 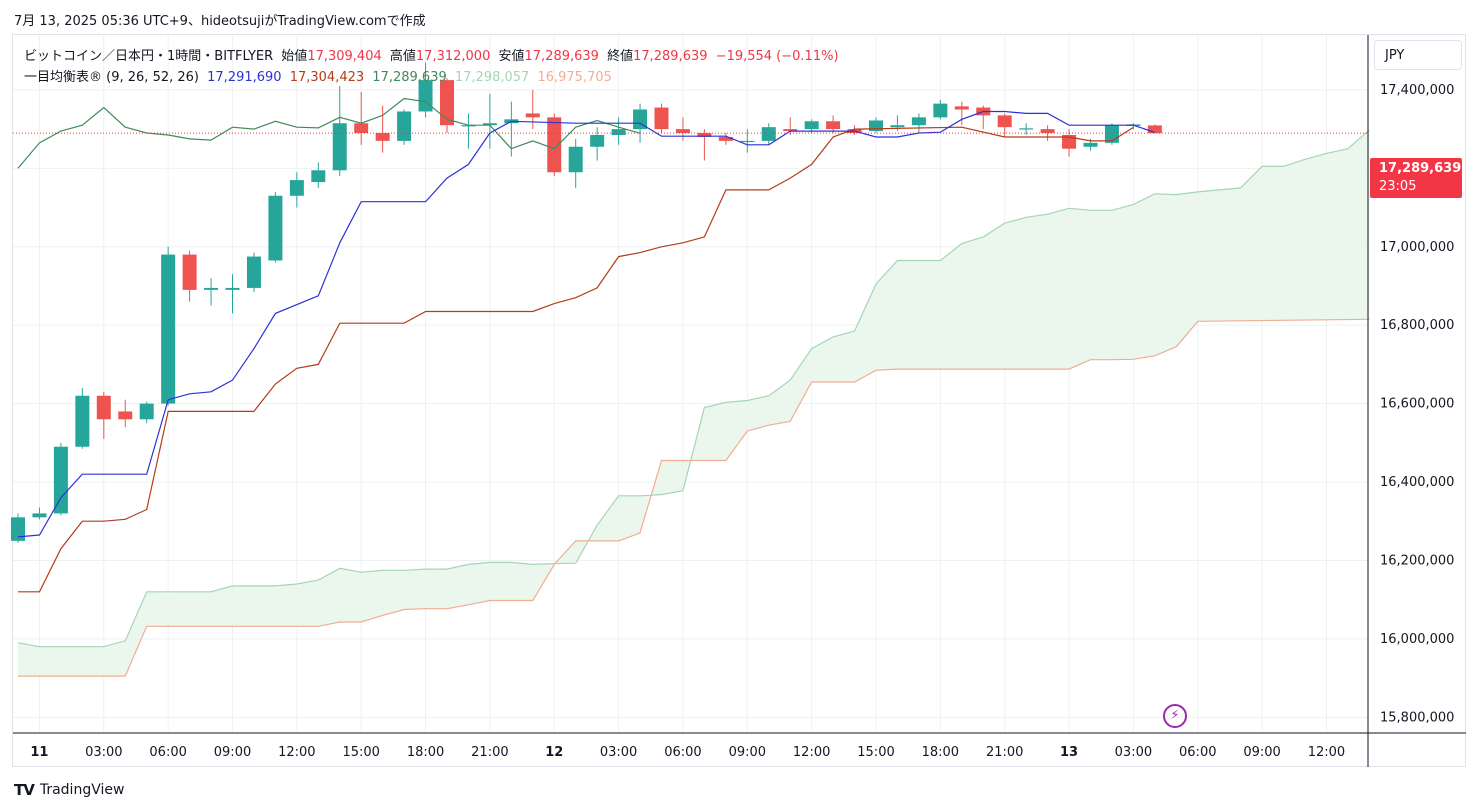 What do you see at coordinates (402, 56) in the screenshot?
I see `high-label: 高値` at bounding box center [402, 56].